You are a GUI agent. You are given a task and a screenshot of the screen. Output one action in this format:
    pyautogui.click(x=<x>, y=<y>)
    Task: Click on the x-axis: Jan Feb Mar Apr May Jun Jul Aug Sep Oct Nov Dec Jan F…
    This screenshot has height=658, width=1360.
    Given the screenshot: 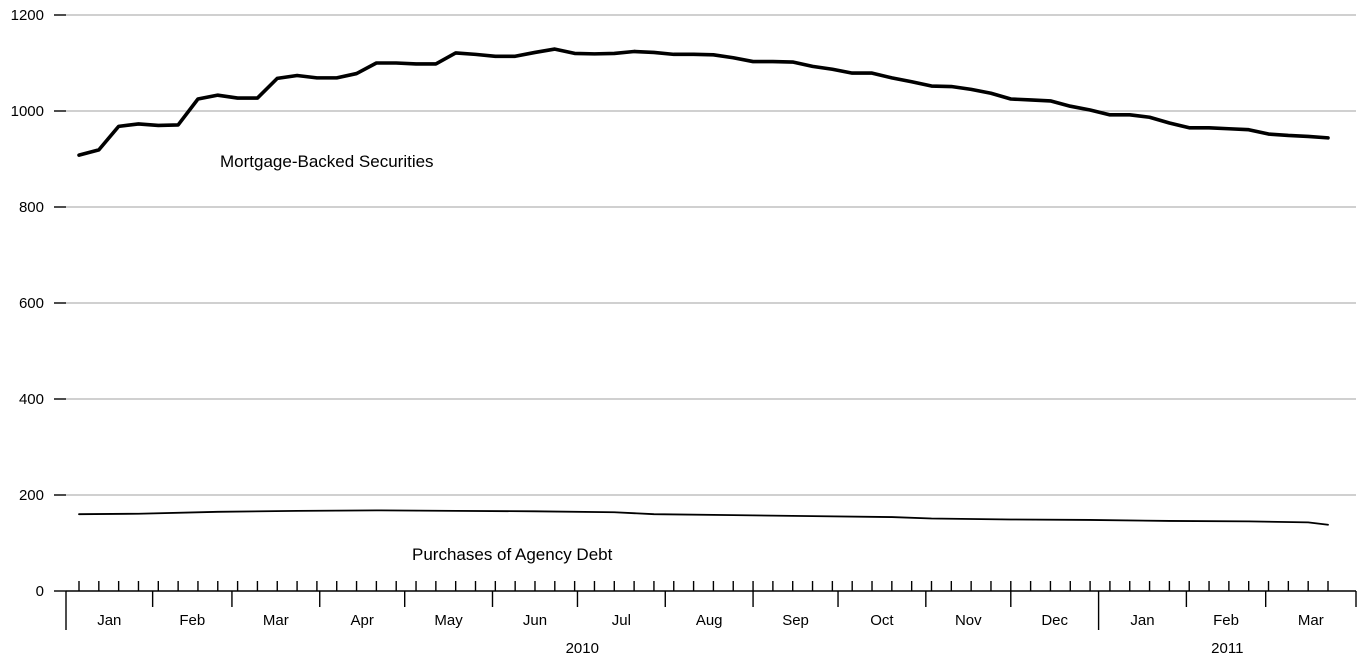 What is the action you would take?
    pyautogui.click(x=711, y=619)
    